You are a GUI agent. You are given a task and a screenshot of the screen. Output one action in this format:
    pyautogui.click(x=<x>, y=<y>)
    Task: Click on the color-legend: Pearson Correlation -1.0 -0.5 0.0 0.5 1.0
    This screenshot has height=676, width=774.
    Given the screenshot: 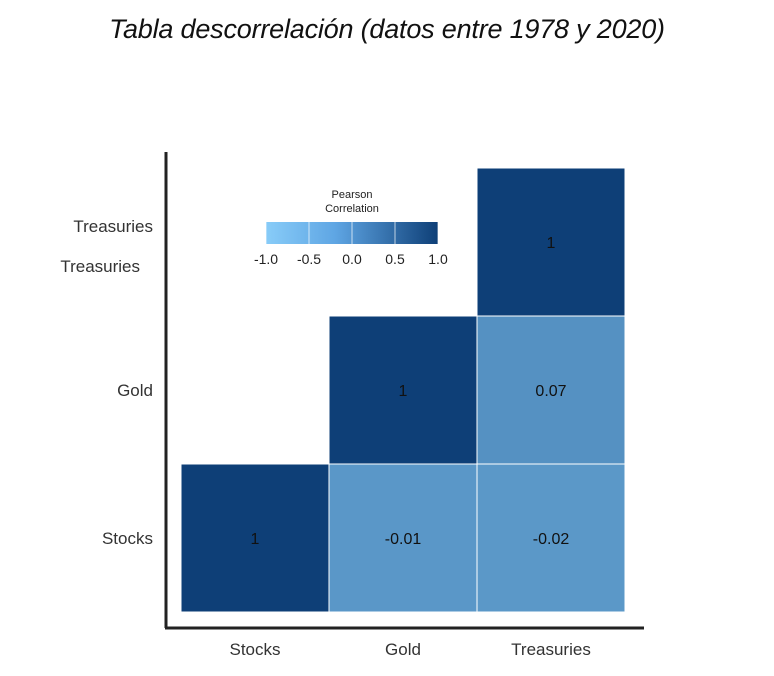 What is the action you would take?
    pyautogui.click(x=351, y=228)
    